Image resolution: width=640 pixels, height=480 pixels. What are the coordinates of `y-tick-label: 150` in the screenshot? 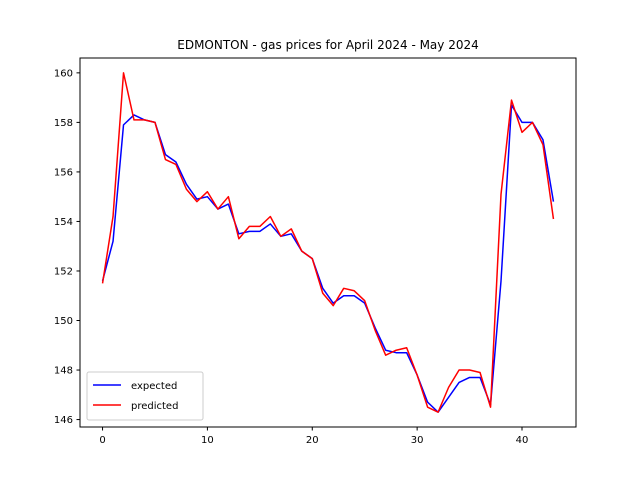 It's located at (63, 321).